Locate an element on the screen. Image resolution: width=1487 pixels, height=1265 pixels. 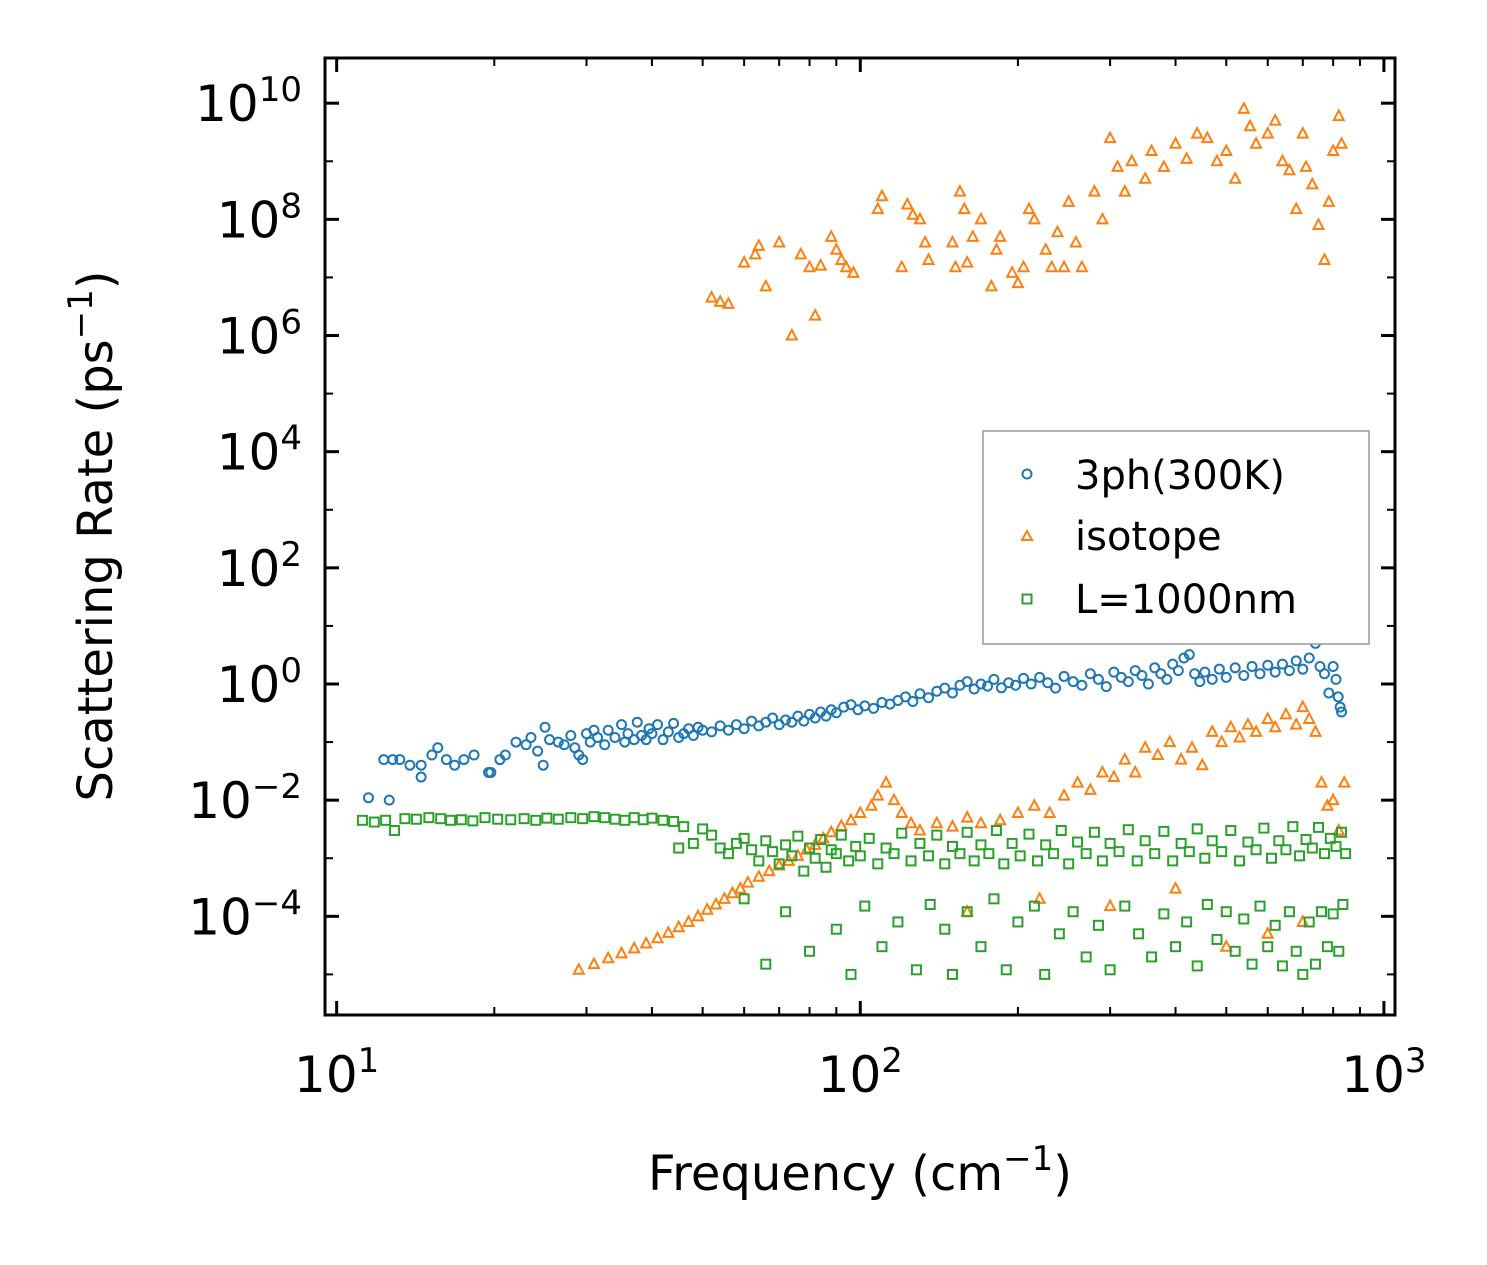
x-tick-label: 103 is located at coordinates (1383, 1072).